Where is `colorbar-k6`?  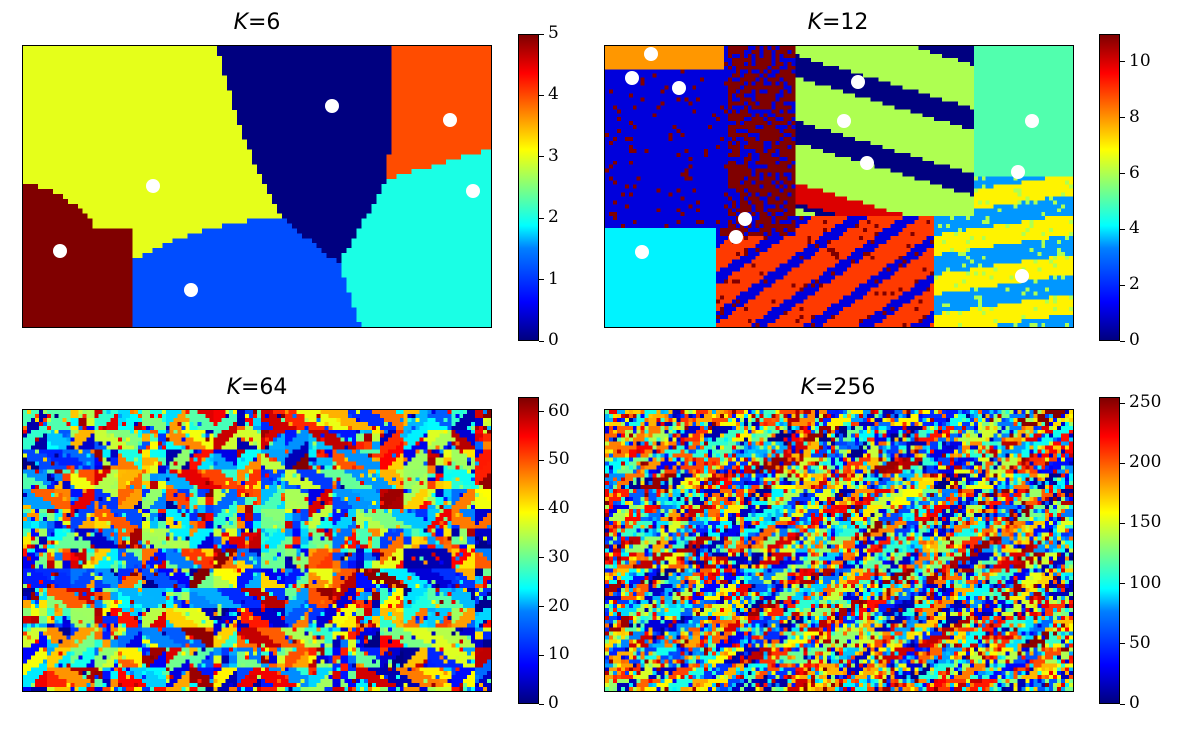
colorbar-k6 is located at coordinates (528, 187).